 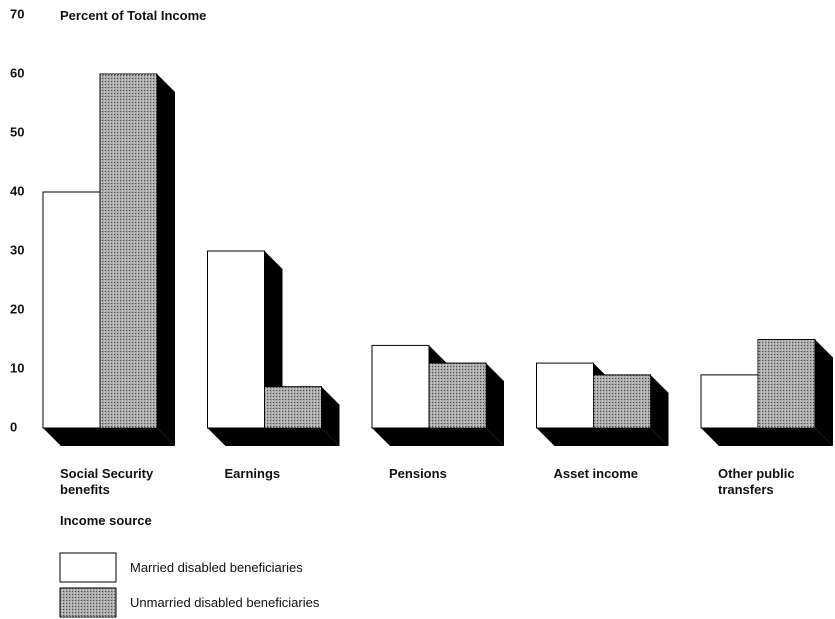 What do you see at coordinates (88, 567) in the screenshot?
I see `legend-swatch` at bounding box center [88, 567].